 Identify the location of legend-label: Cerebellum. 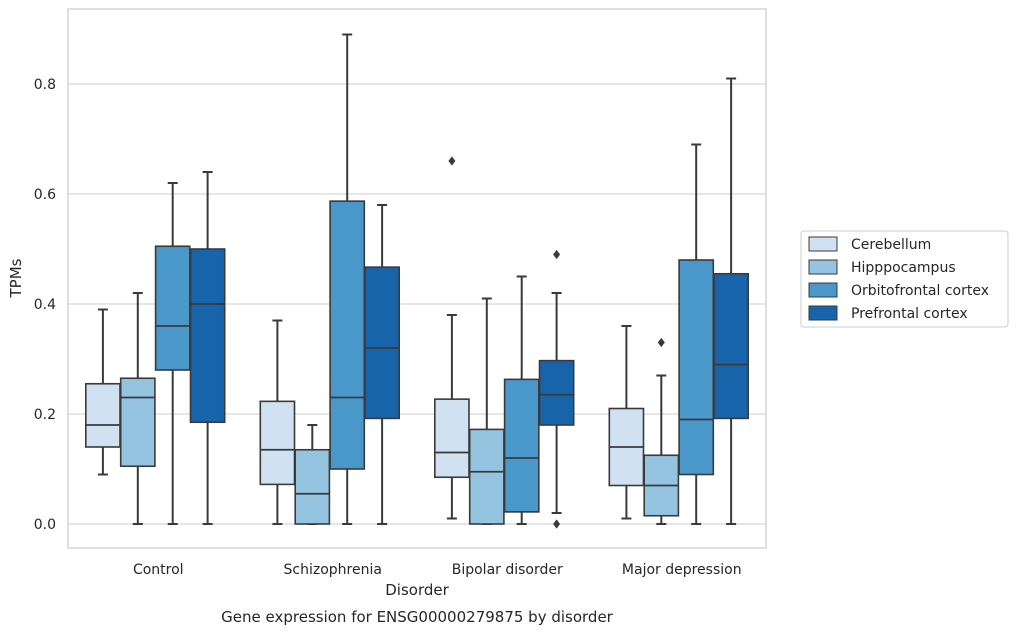
(891, 245).